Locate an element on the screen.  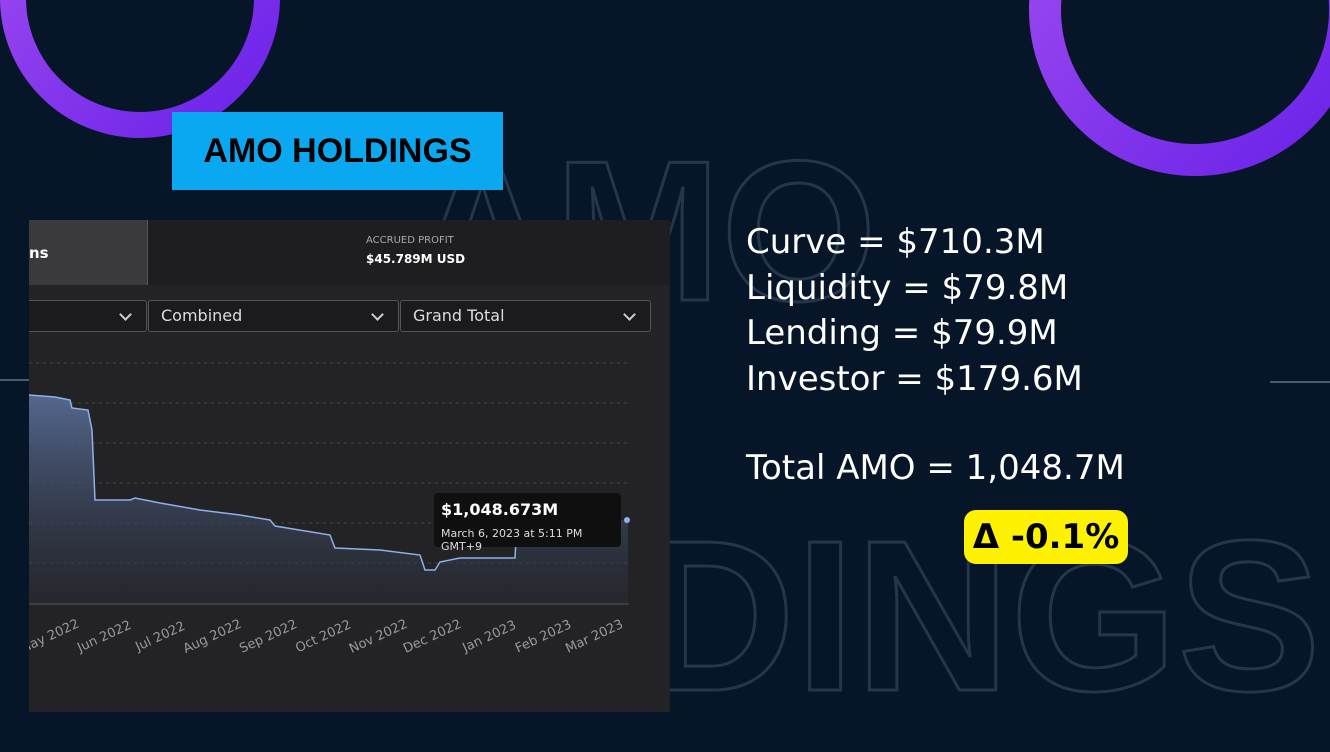
arc-right is located at coordinates (1179, 88).